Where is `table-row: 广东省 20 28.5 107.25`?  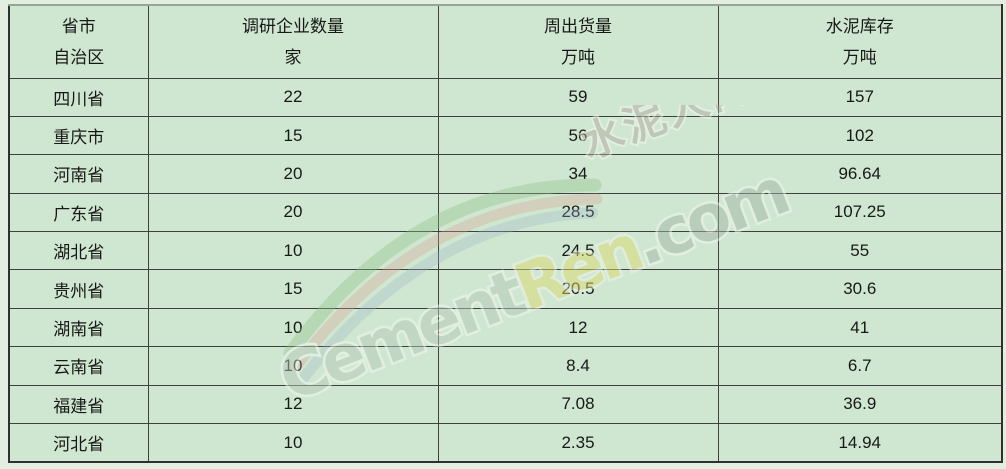
table-row: 广东省 20 28.5 107.25 is located at coordinates (505, 212).